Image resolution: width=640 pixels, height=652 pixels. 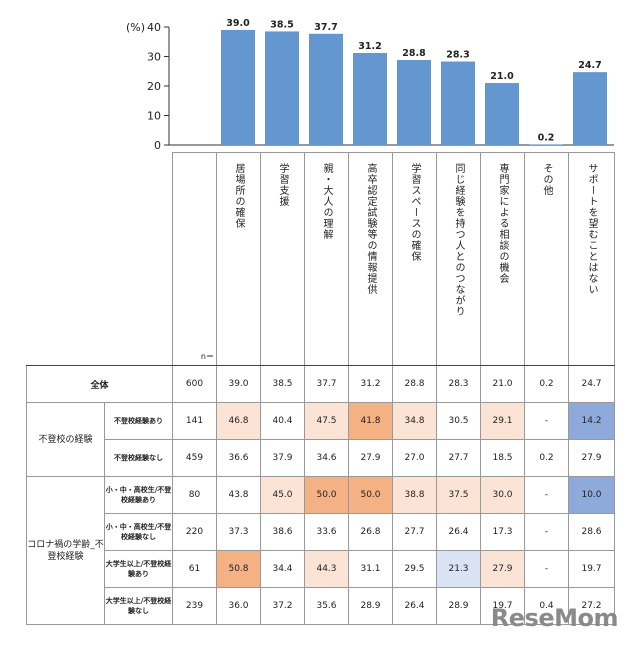 What do you see at coordinates (414, 495) in the screenshot?
I see `value-cell: 38.8` at bounding box center [414, 495].